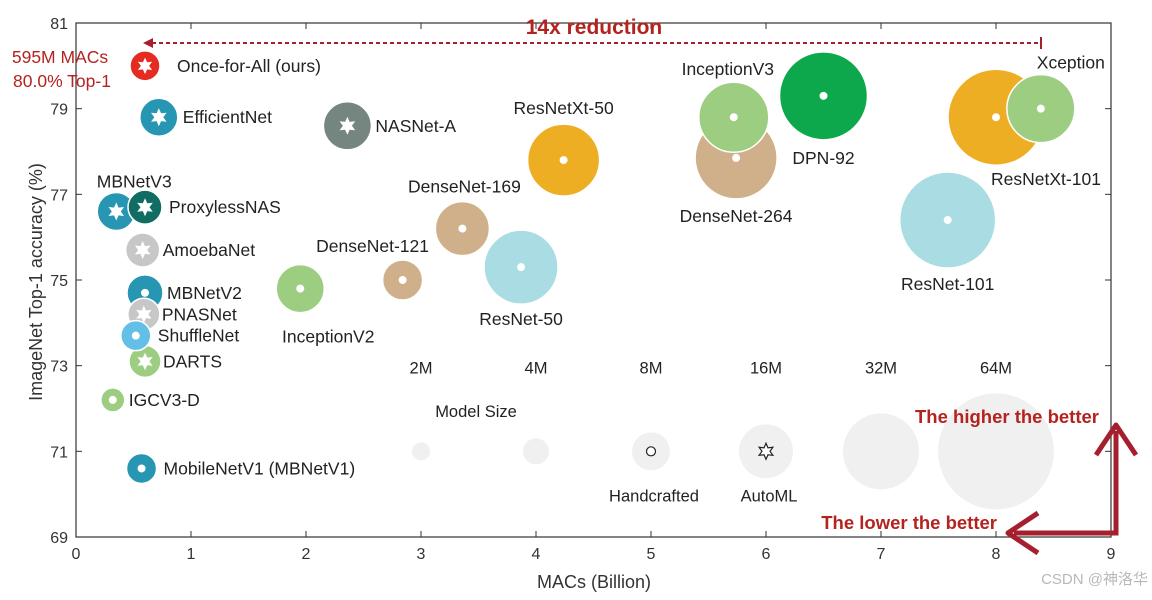 The width and height of the screenshot is (1152, 600). What do you see at coordinates (1022, 533) in the screenshot?
I see `left-arrow-head` at bounding box center [1022, 533].